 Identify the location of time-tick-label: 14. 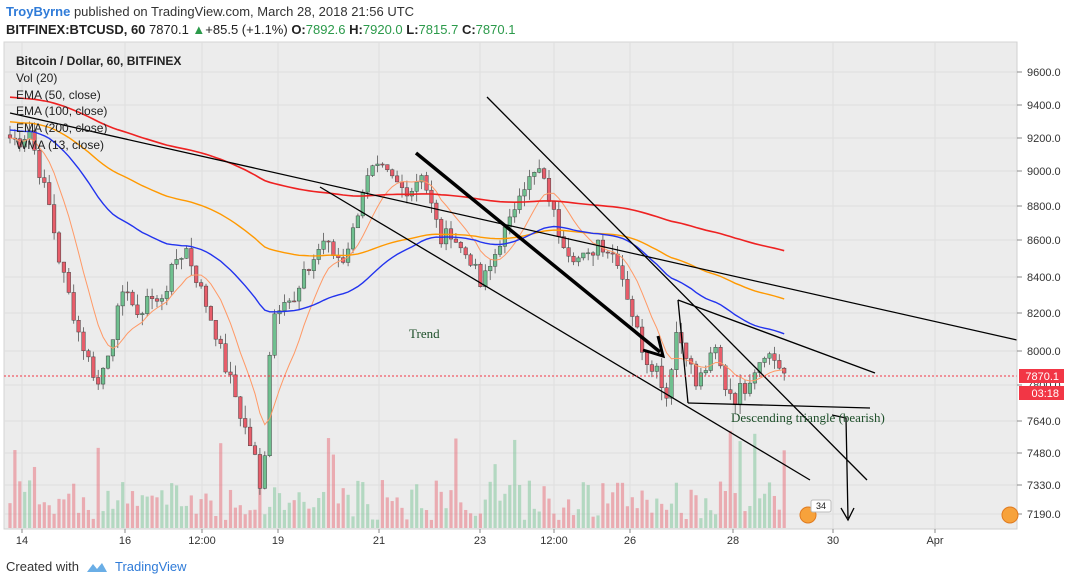
(22, 541).